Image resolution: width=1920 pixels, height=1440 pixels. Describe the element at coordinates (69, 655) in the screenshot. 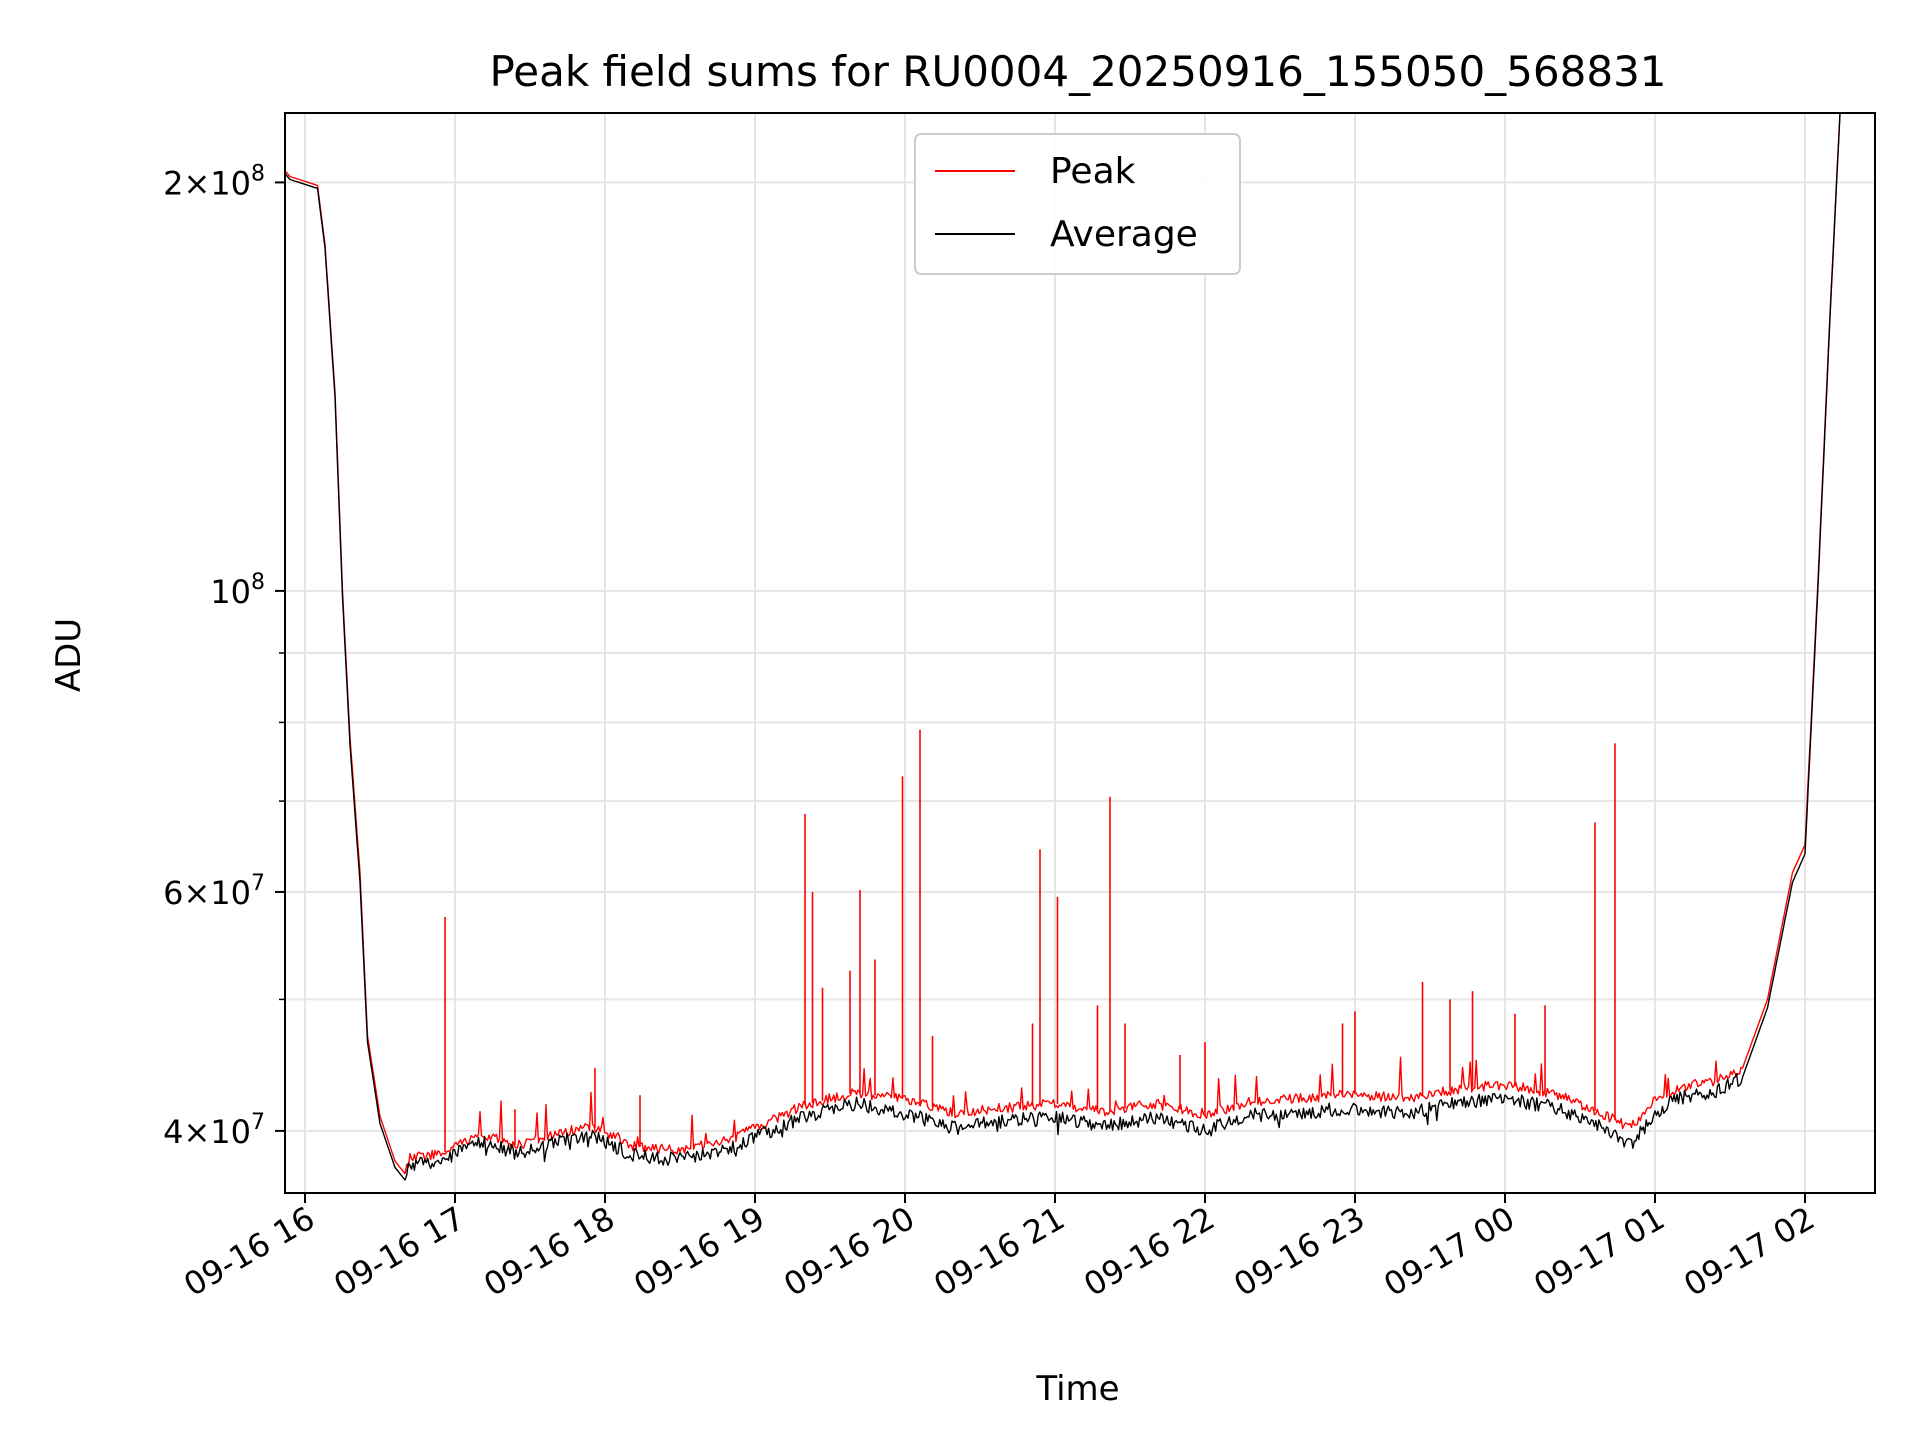

I see `y-axis-label: ADU` at that location.